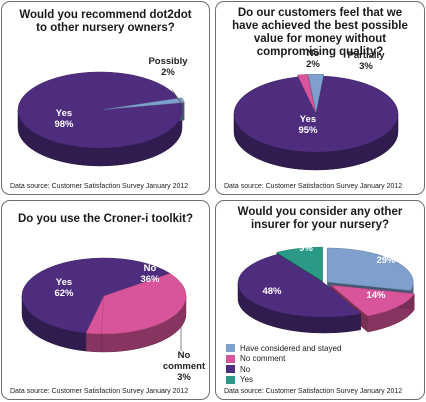  I want to click on data-label: 48%, so click(272, 291).